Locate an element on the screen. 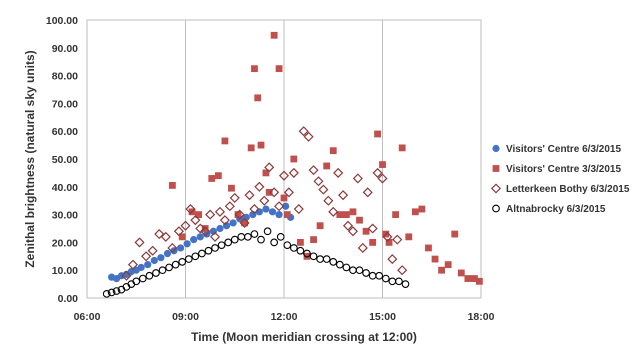 This screenshot has height=345, width=639. legend-label: Altnabrocky 6/3/2015 is located at coordinates (556, 209).